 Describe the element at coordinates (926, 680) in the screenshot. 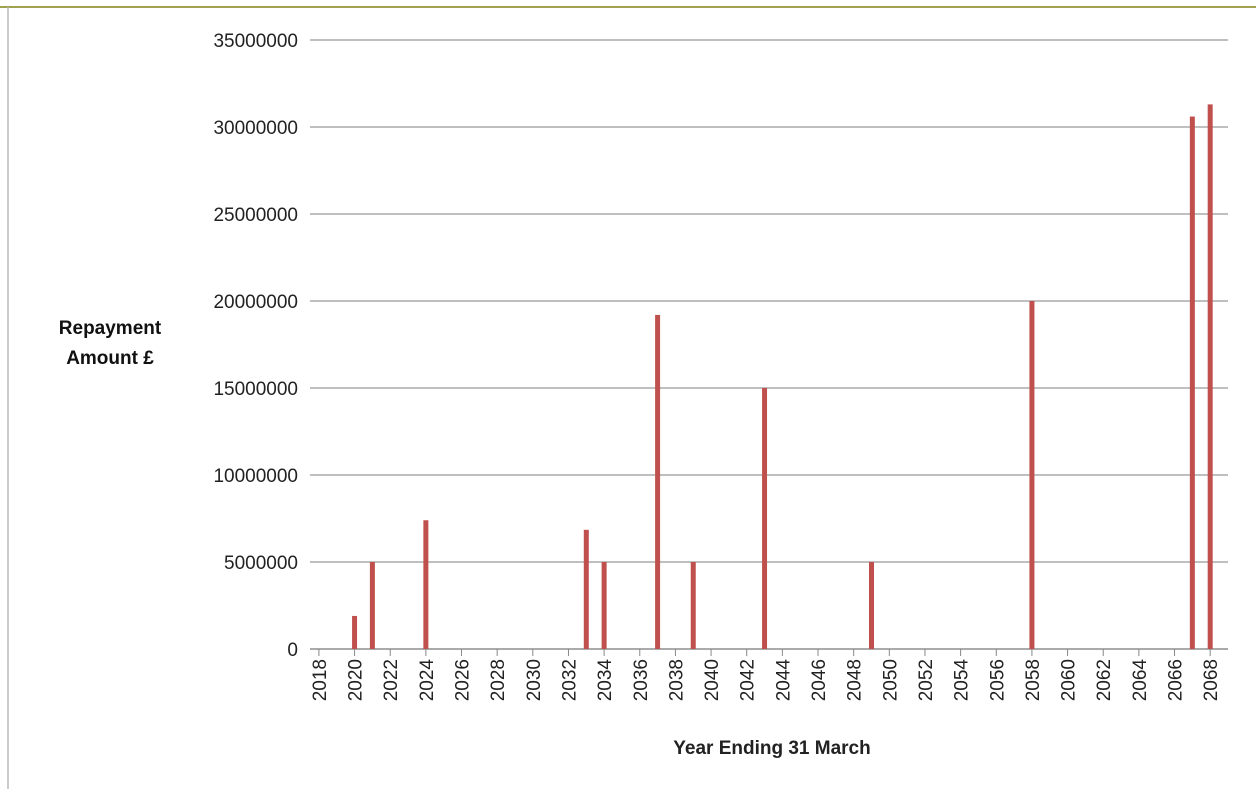

I see `x-tick-label: 2052` at that location.